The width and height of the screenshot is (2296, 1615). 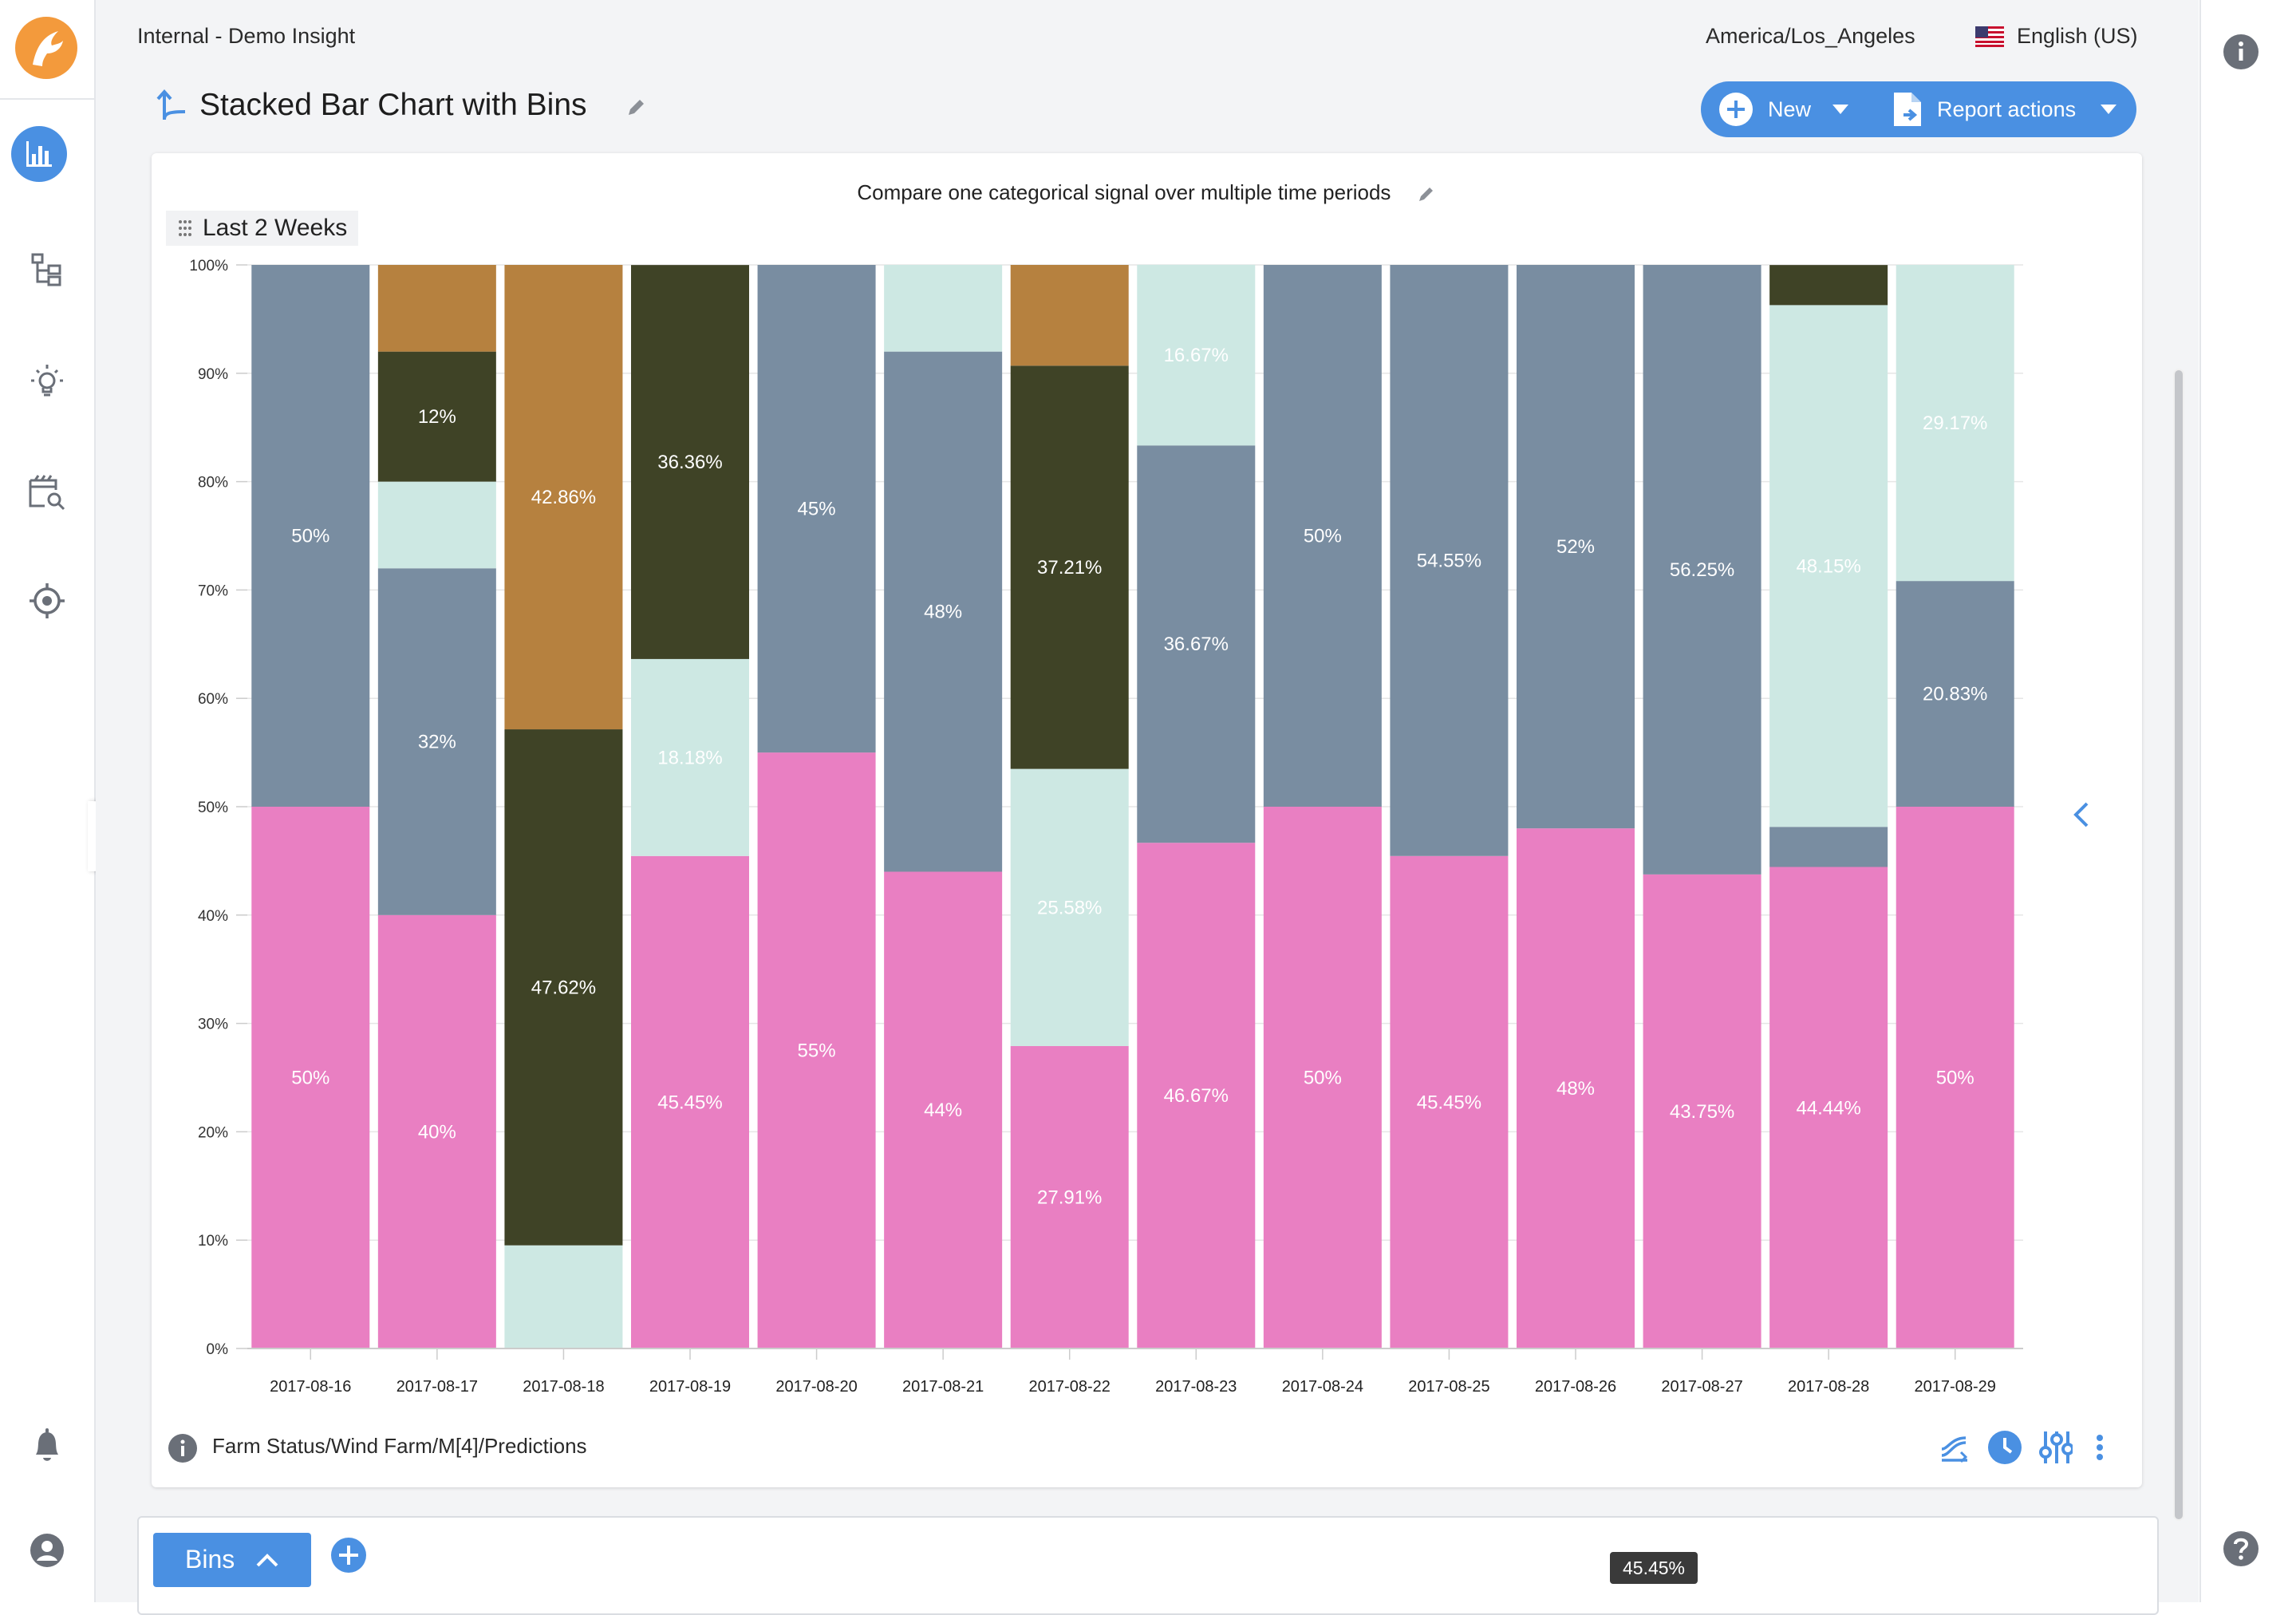 I want to click on y-tick-label: 40%, so click(x=213, y=917).